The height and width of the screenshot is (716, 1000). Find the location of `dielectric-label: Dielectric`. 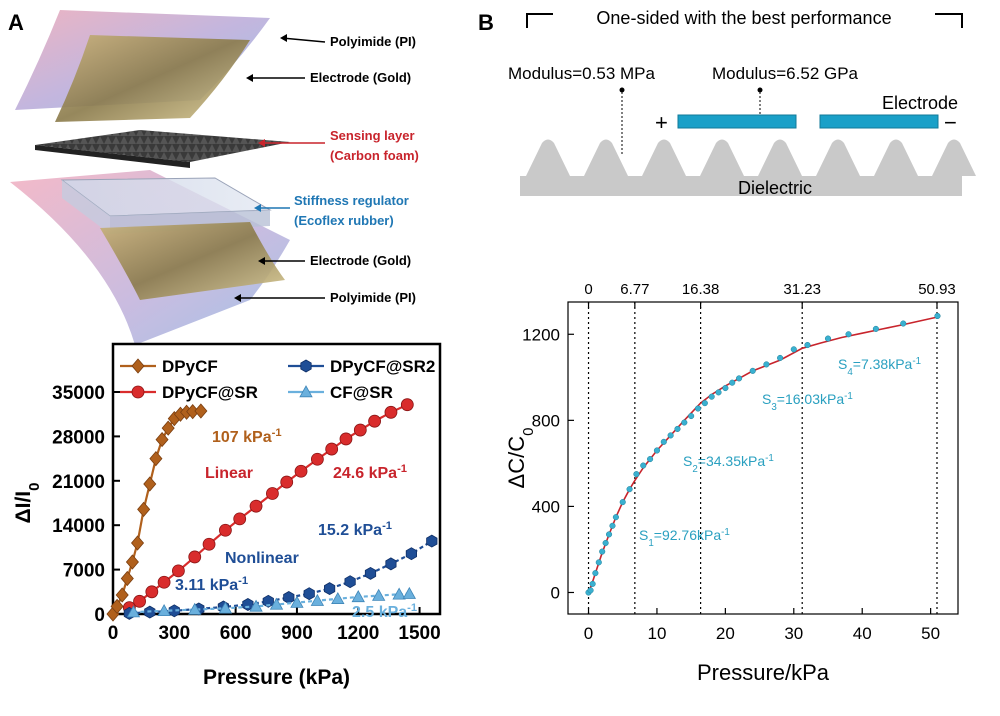

dielectric-label: Dielectric is located at coordinates (775, 188).